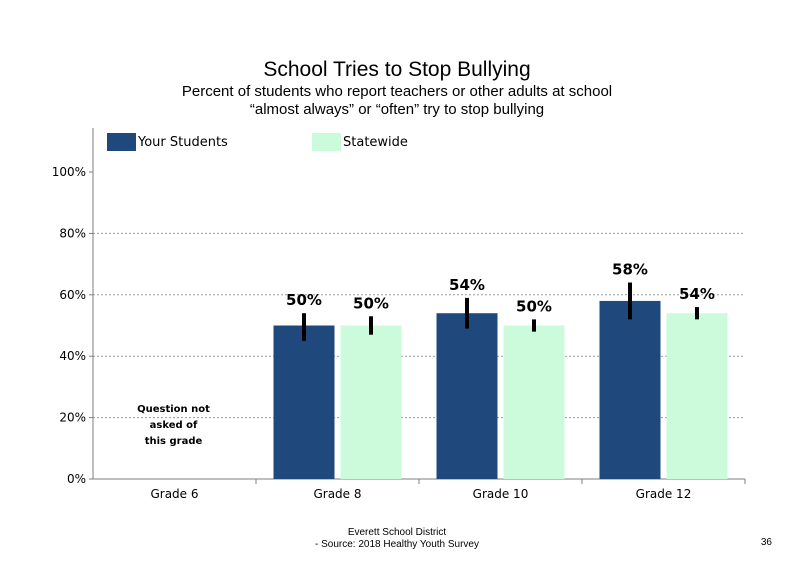  What do you see at coordinates (174, 425) in the screenshot?
I see `annotation-line: asked of` at bounding box center [174, 425].